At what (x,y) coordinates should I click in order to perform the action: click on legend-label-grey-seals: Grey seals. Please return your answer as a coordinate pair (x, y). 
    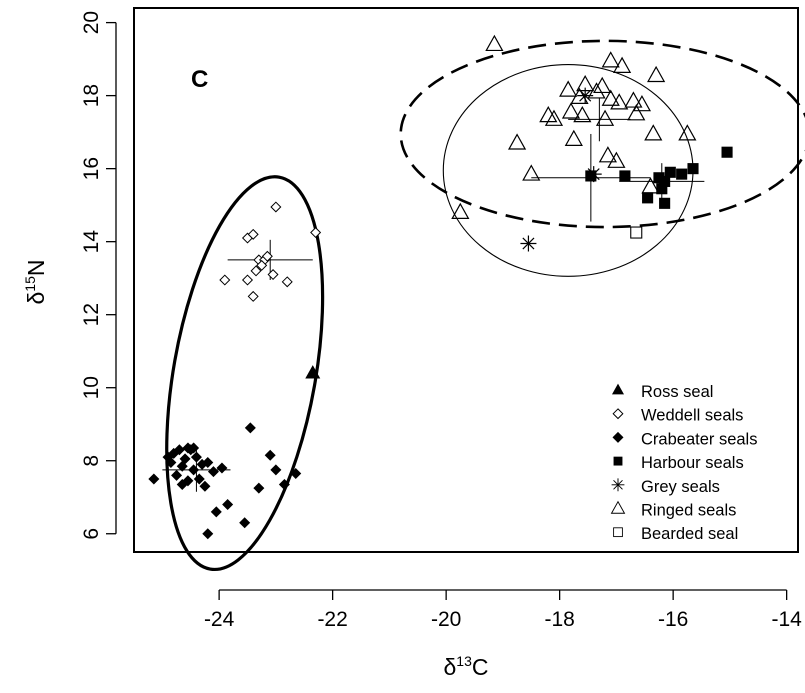
    Looking at the image, I should click on (680, 487).